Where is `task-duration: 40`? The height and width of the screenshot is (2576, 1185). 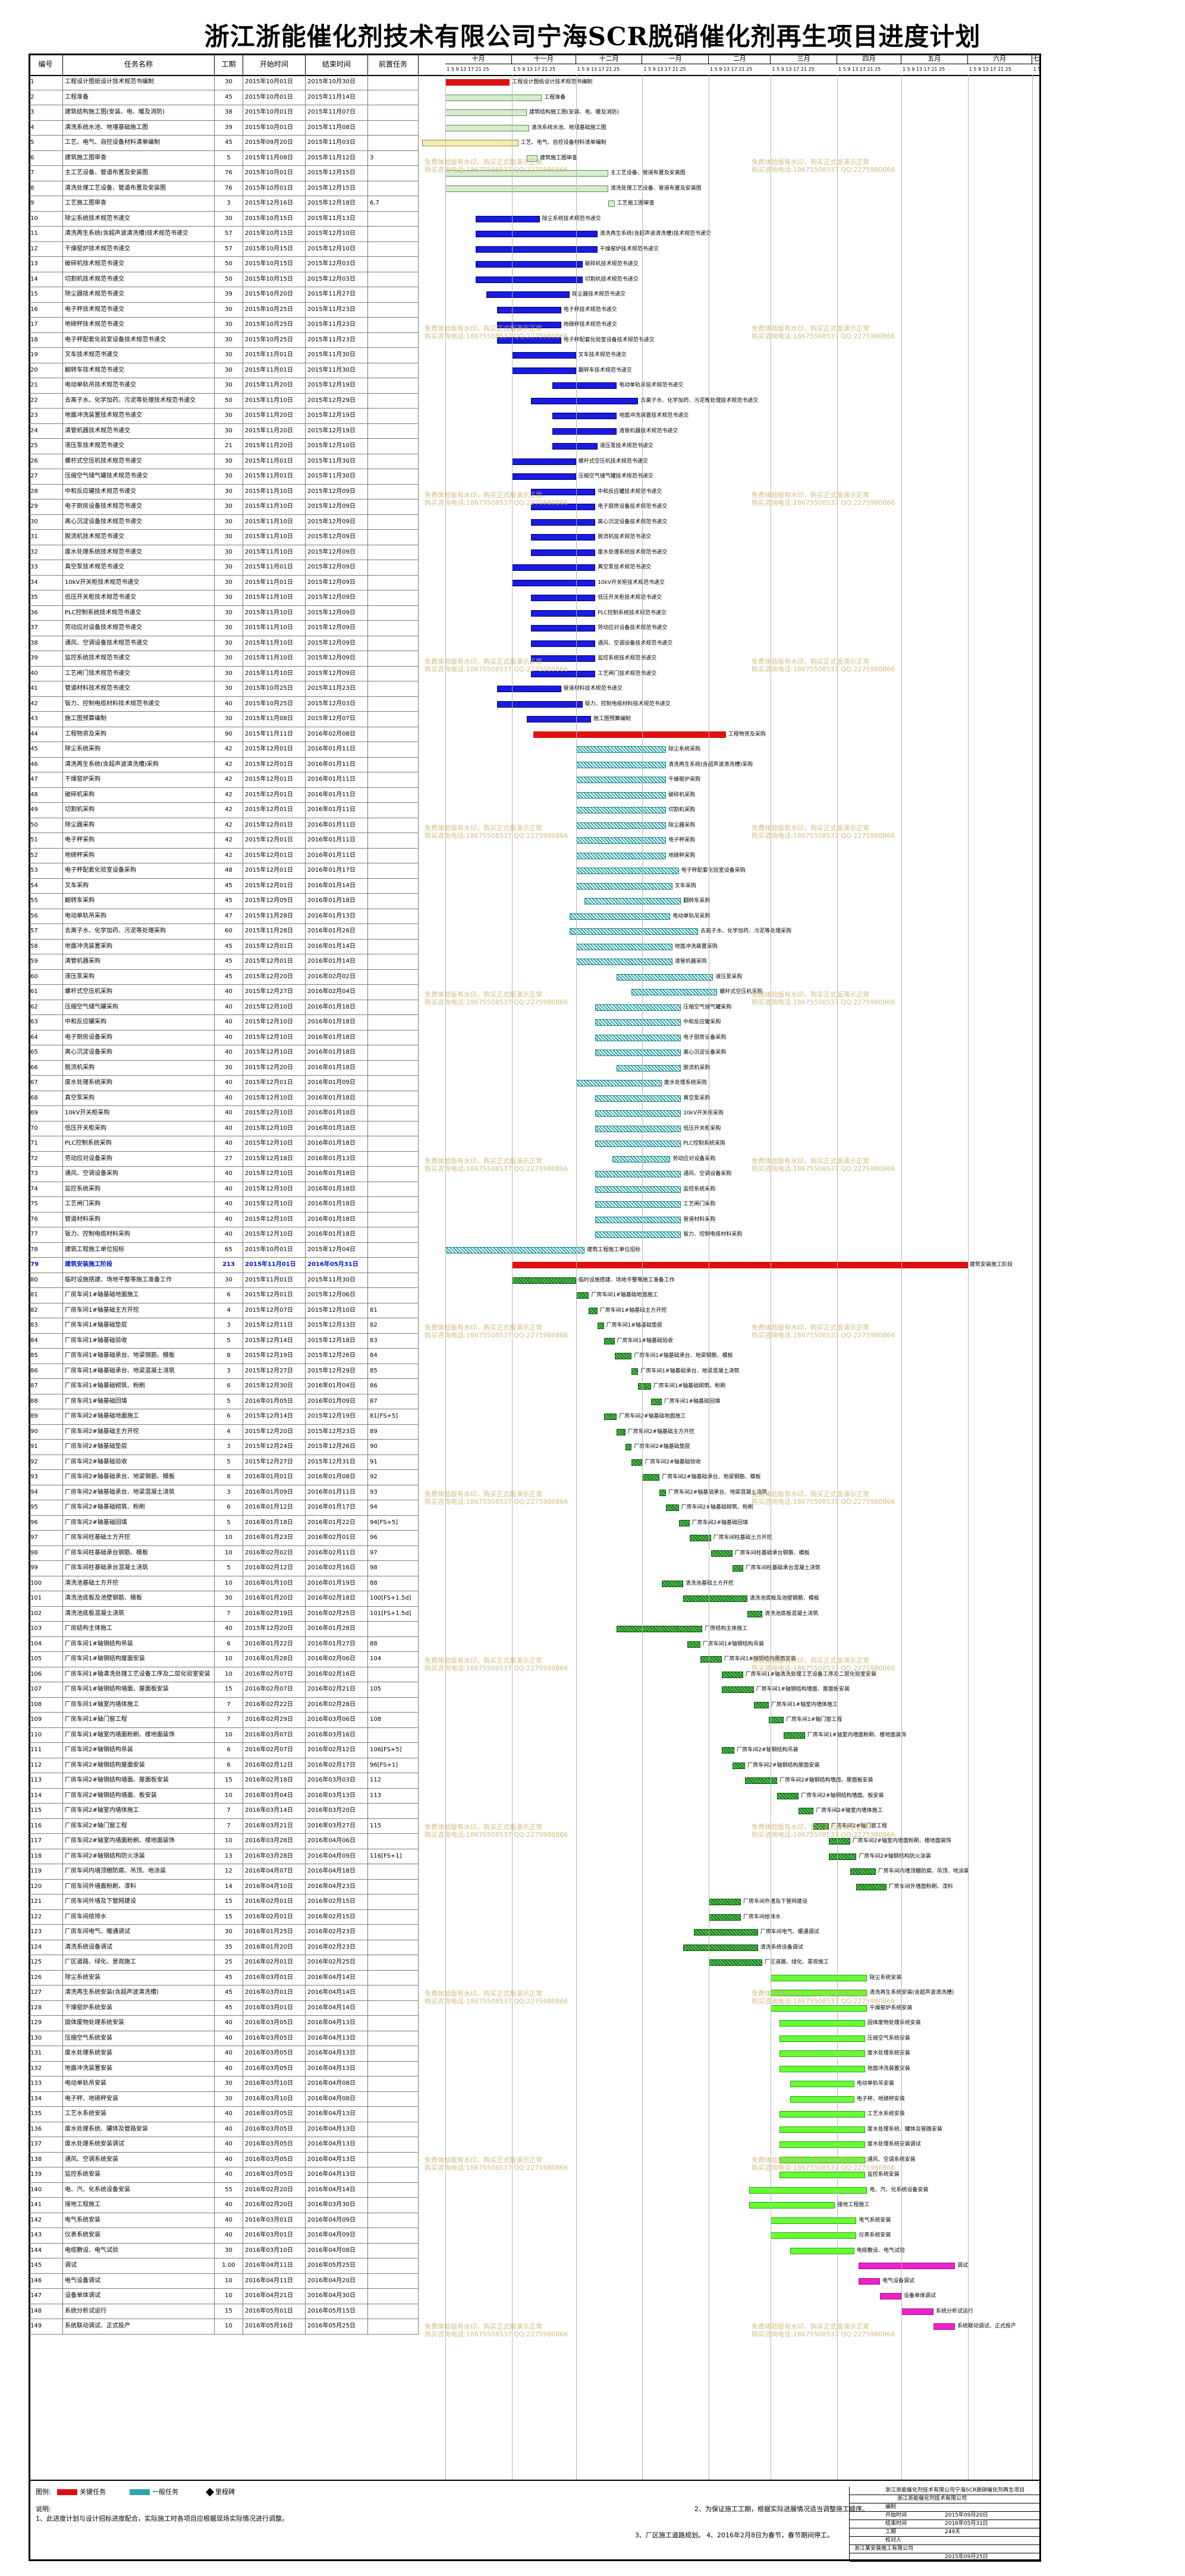
task-duration: 40 is located at coordinates (229, 1219).